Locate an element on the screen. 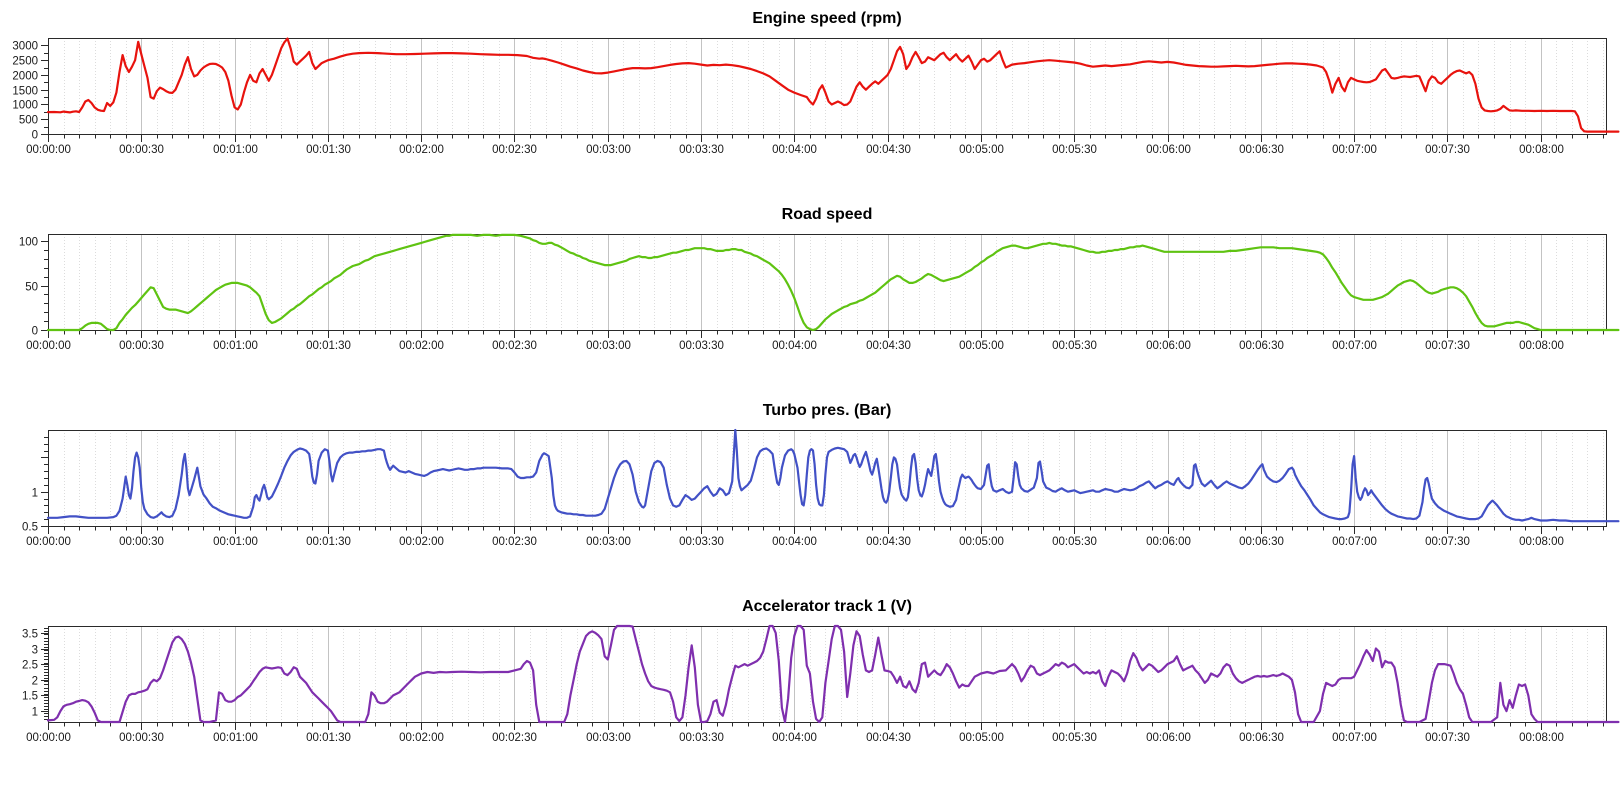 The width and height of the screenshot is (1620, 807). y-tick-label: 100 is located at coordinates (28, 243).